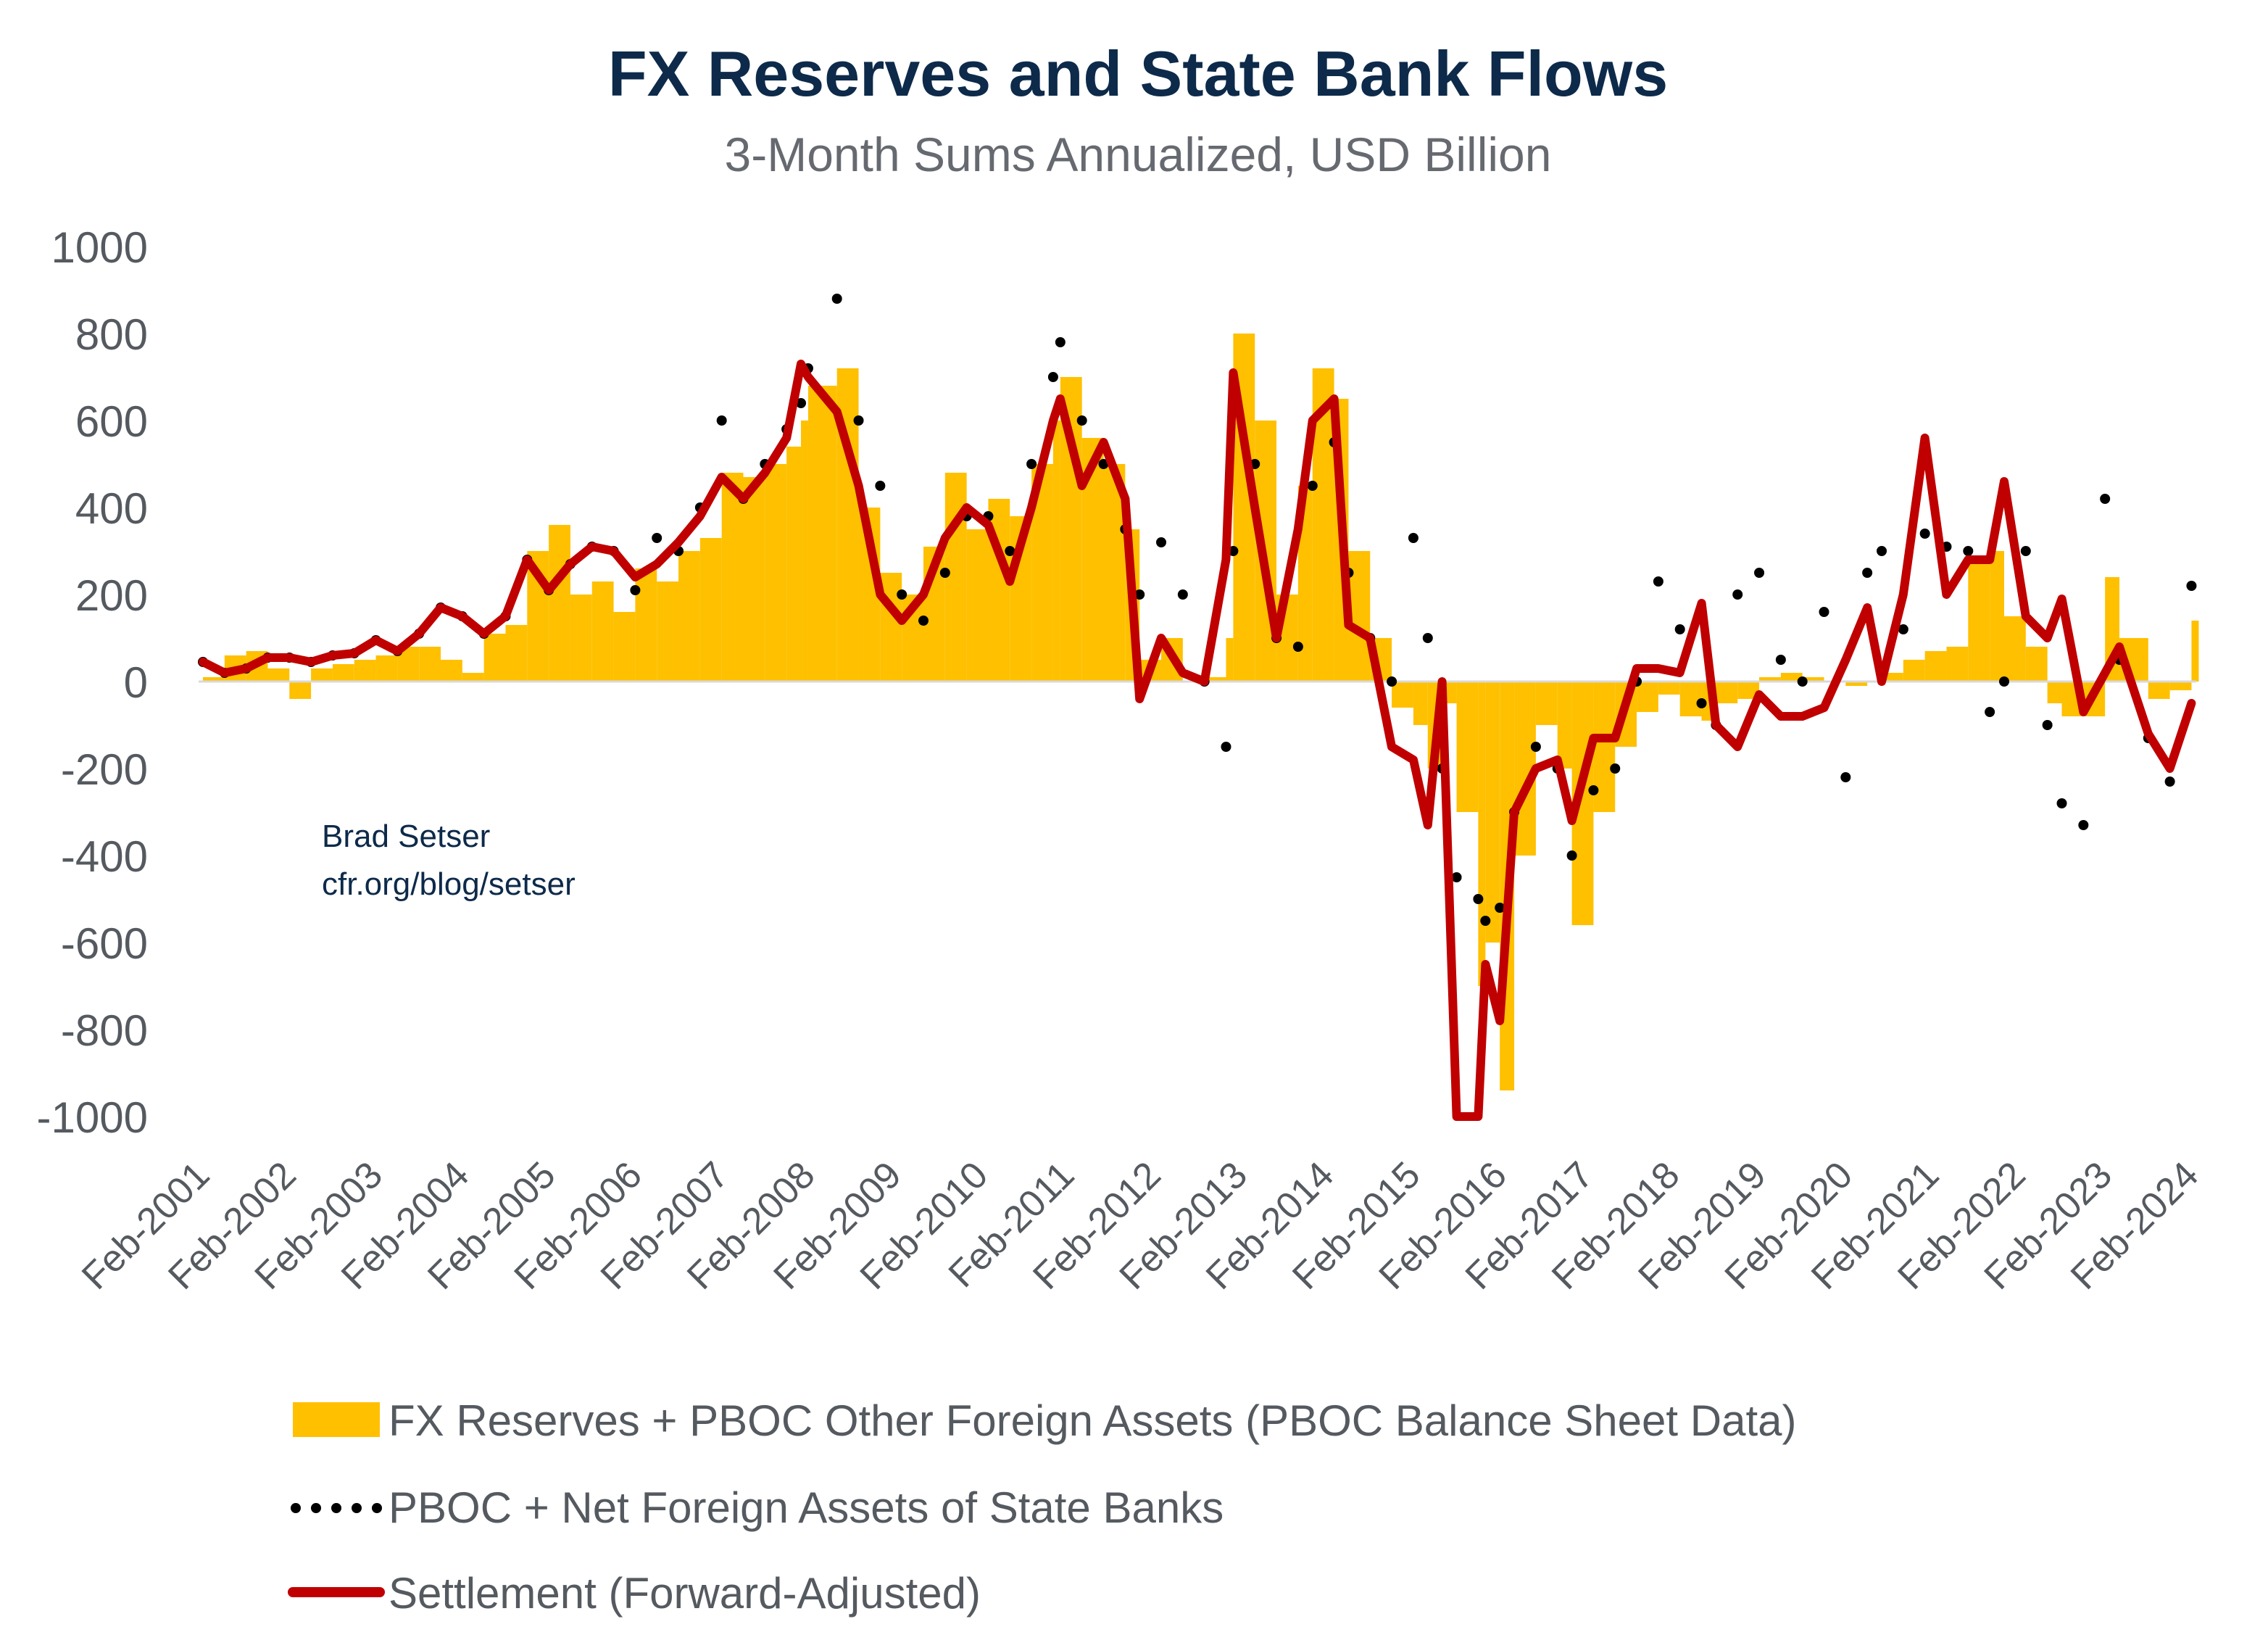 Image resolution: width=2268 pixels, height=1648 pixels. I want to click on y-tick-label: 0, so click(136, 682).